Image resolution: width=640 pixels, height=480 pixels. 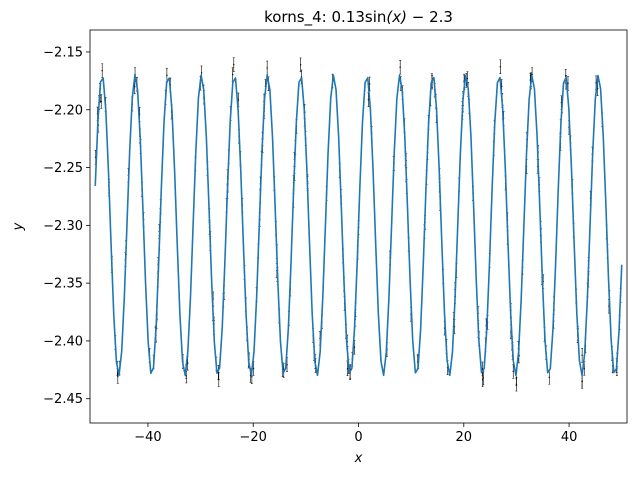 I want to click on y-axis-label: y, so click(x=18, y=226).